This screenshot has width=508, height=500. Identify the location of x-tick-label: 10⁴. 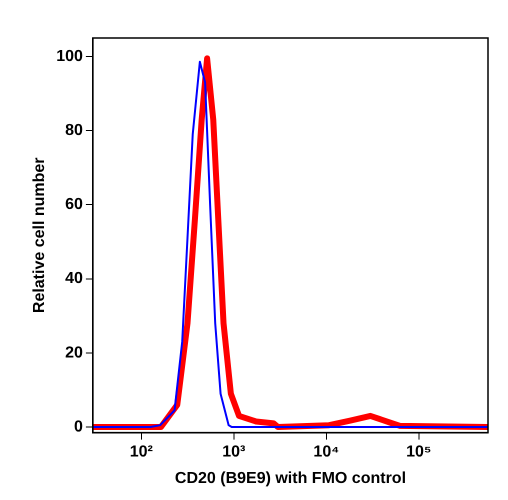
(326, 452).